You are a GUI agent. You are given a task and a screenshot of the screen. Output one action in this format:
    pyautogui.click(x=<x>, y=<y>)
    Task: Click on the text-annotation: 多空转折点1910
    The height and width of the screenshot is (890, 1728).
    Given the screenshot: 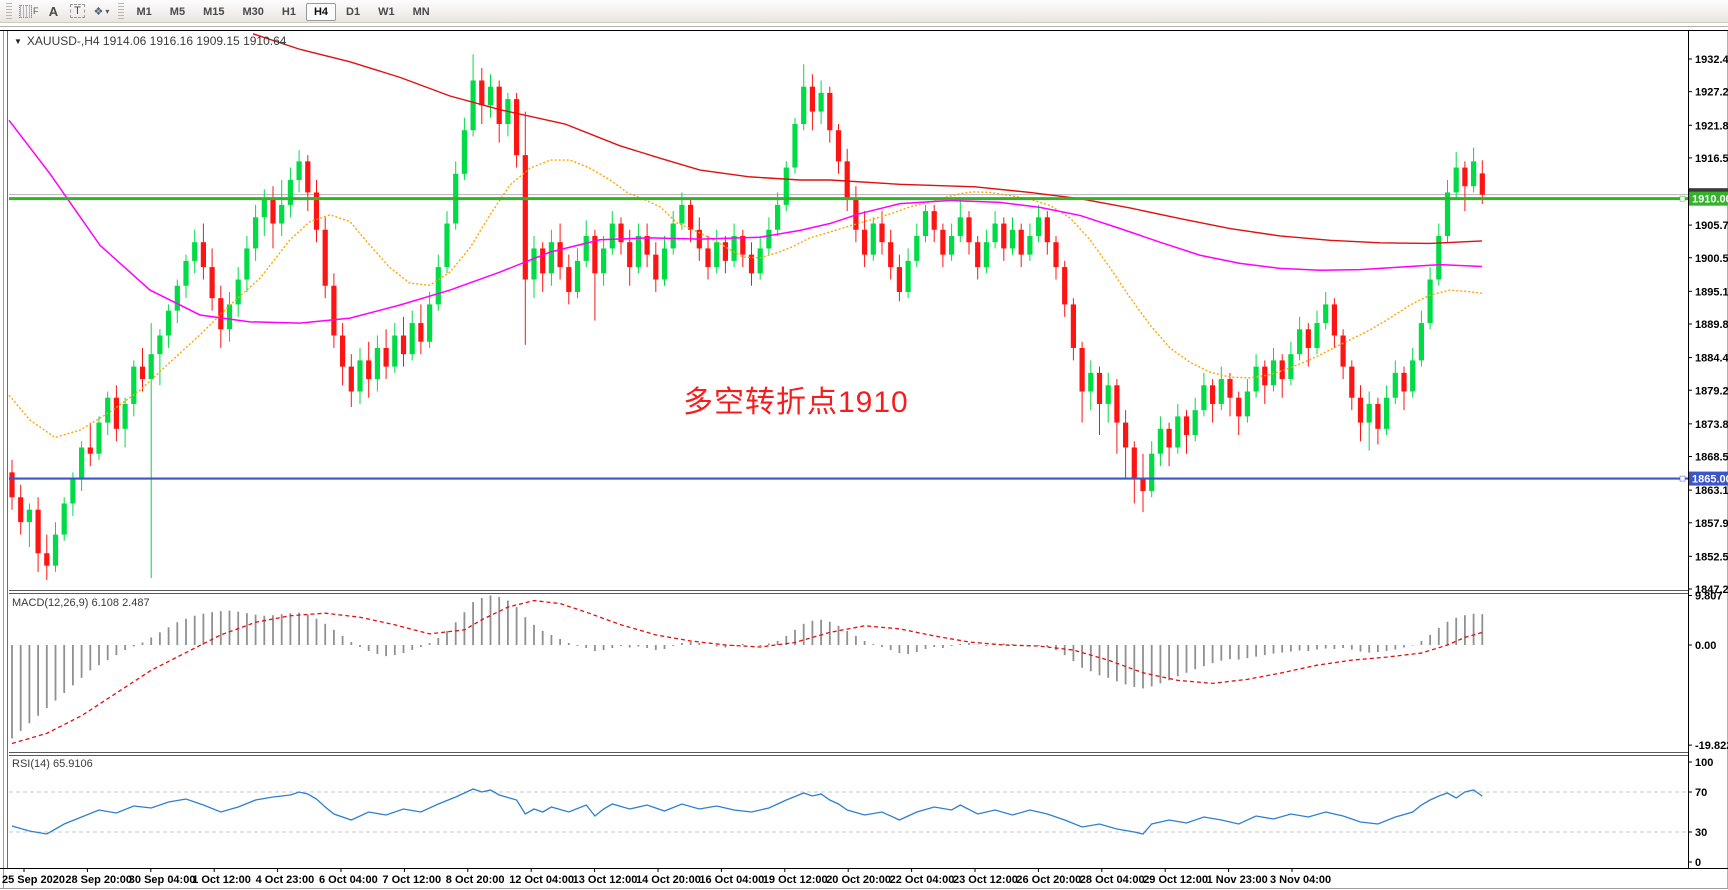 What is the action you would take?
    pyautogui.click(x=796, y=402)
    